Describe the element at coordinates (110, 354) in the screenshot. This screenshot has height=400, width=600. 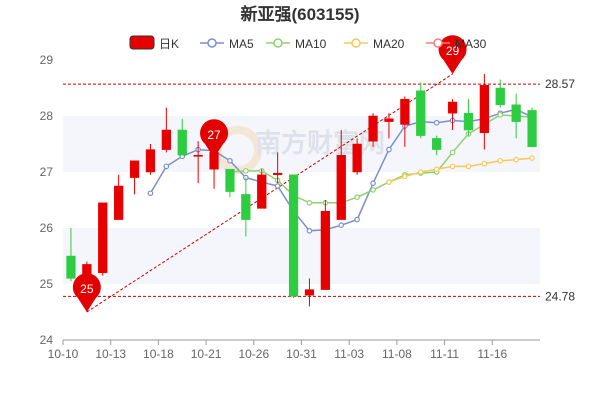
I see `x-tick-label: 10-13` at that location.